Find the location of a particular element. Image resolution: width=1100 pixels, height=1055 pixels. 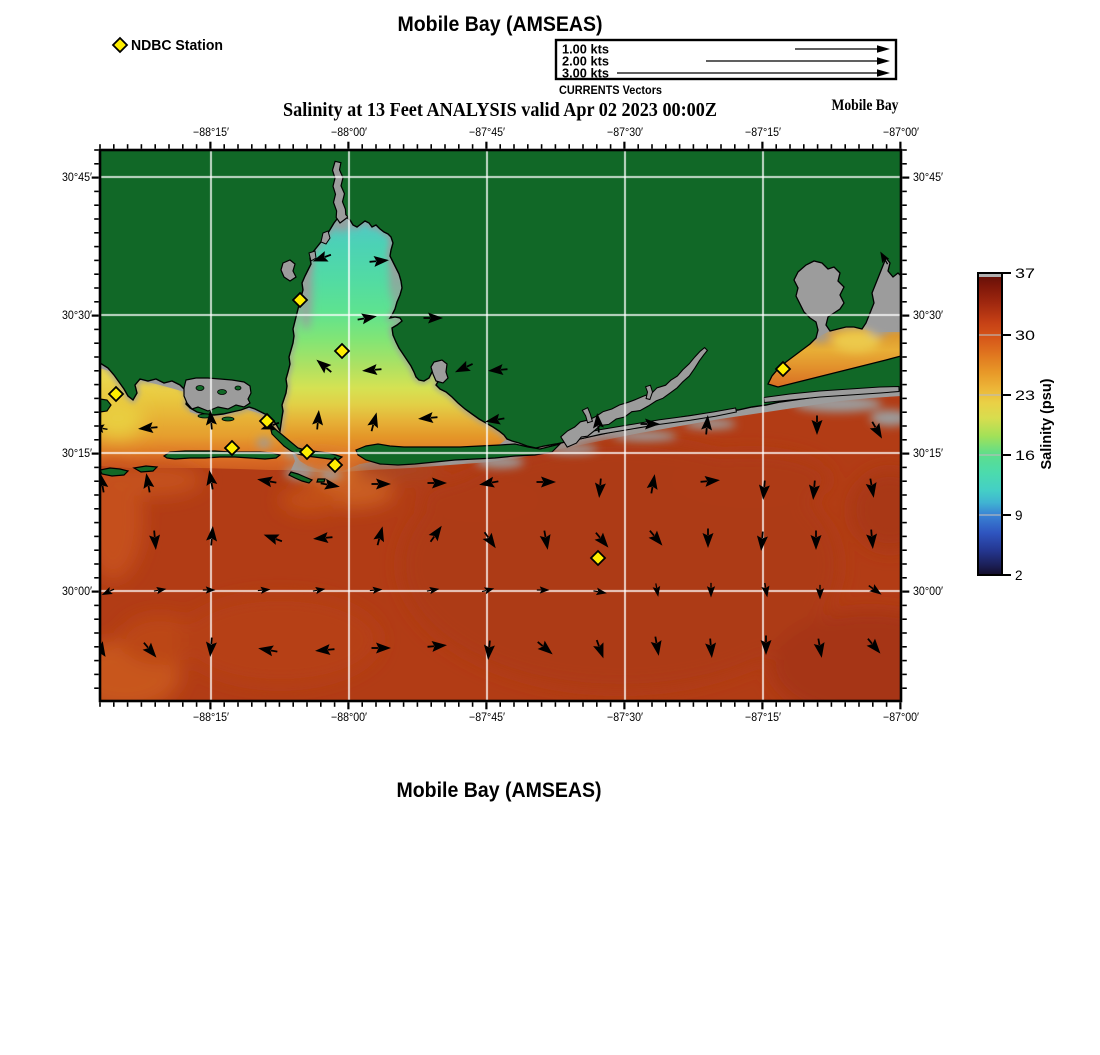

svg-text: 2 is located at coordinates (1019, 575).